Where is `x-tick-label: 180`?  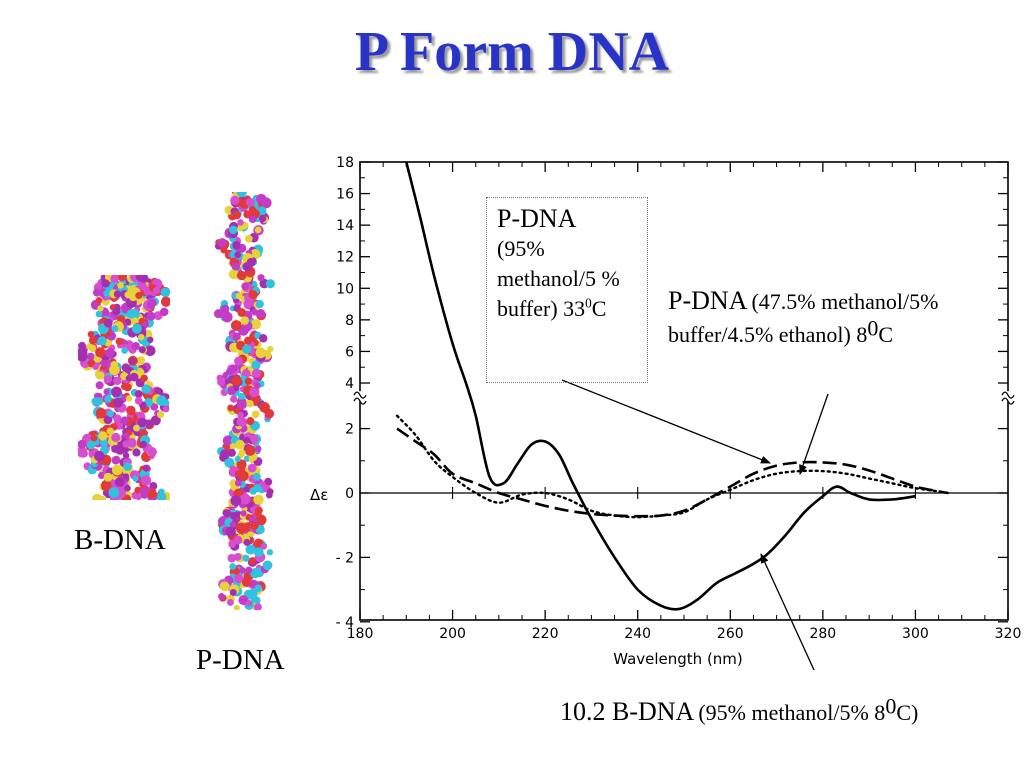
x-tick-label: 180 is located at coordinates (360, 634).